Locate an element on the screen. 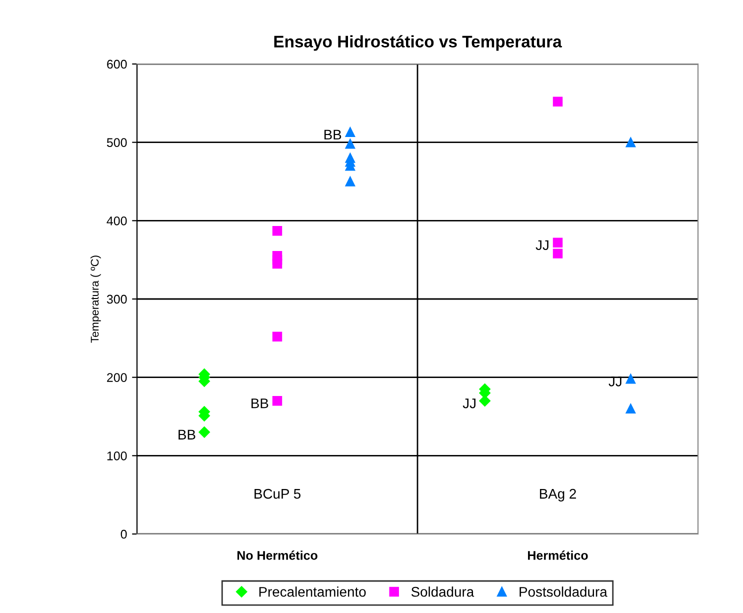 The height and width of the screenshot is (613, 743). y-tick-label: 600 is located at coordinates (117, 64).